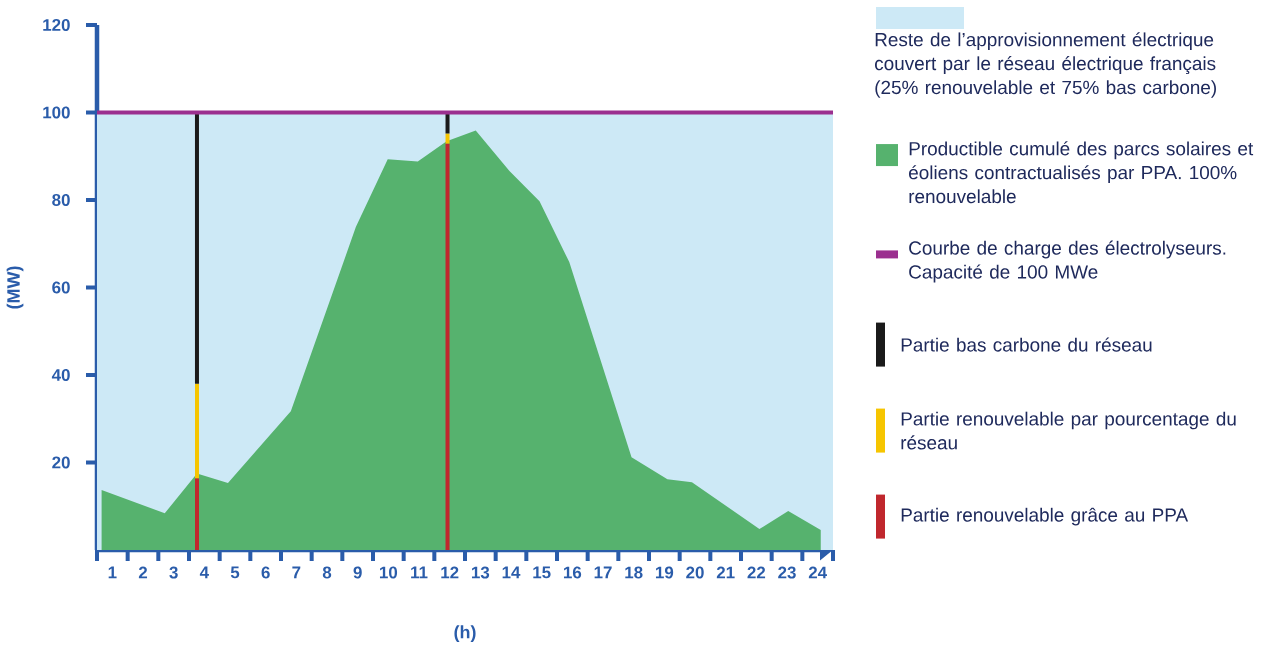 The width and height of the screenshot is (1273, 660). I want to click on x-axis-title: (h), so click(465, 634).